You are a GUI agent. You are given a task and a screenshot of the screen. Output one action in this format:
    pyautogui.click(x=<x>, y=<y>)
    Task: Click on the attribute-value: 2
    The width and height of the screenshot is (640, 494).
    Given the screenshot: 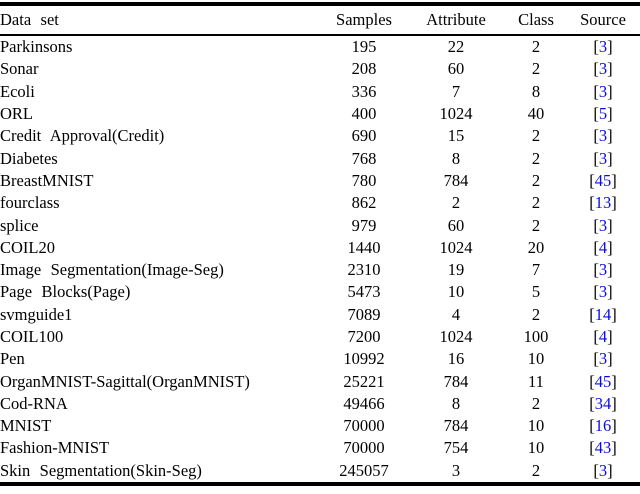 What is the action you would take?
    pyautogui.click(x=456, y=203)
    